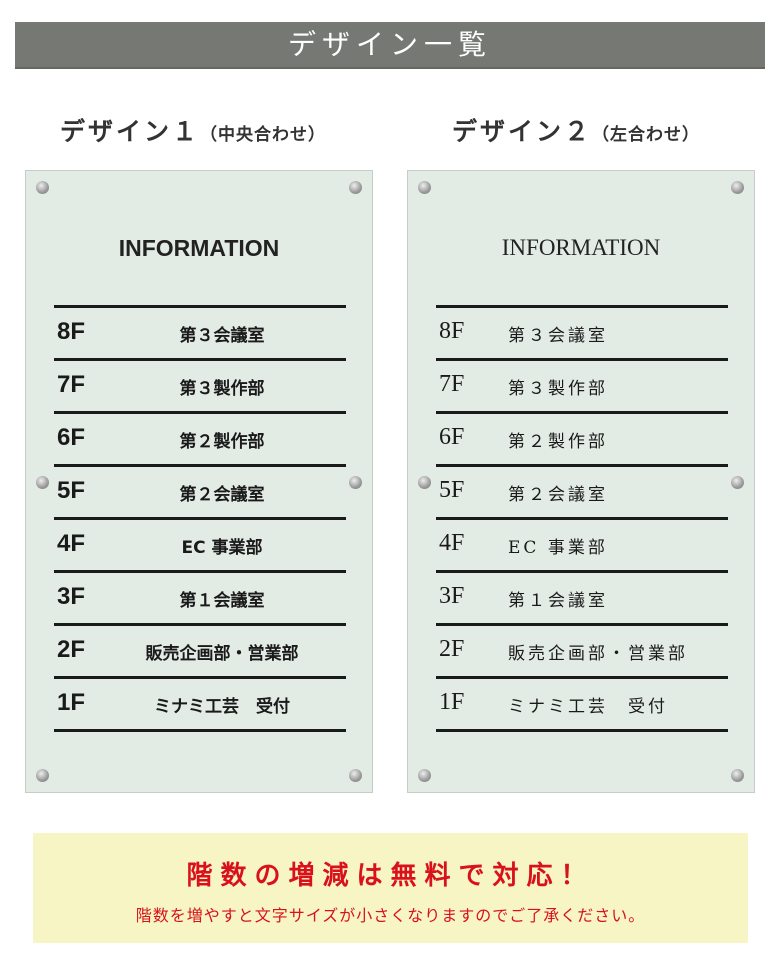 The image size is (780, 960). What do you see at coordinates (522, 131) in the screenshot?
I see `design-title-text: デザイン２` at bounding box center [522, 131].